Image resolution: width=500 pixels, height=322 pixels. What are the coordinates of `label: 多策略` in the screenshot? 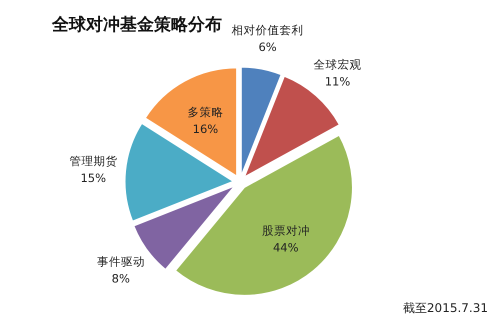 It's located at (205, 112).